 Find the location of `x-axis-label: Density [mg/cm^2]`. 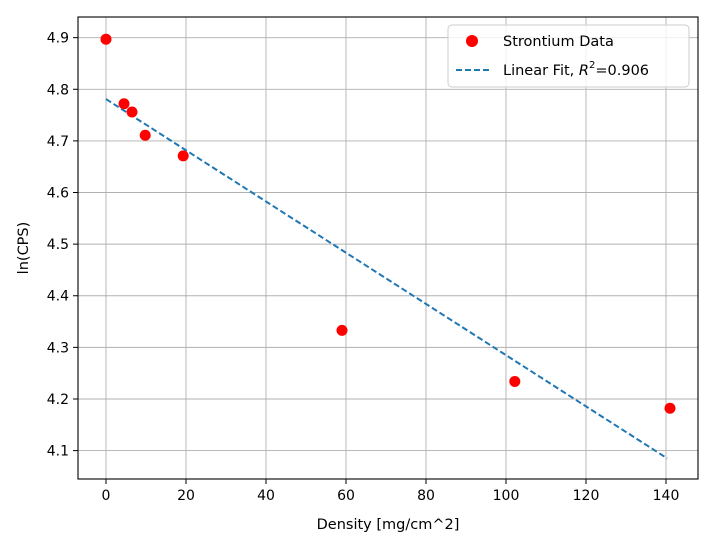

x-axis-label: Density [mg/cm^2] is located at coordinates (388, 525).